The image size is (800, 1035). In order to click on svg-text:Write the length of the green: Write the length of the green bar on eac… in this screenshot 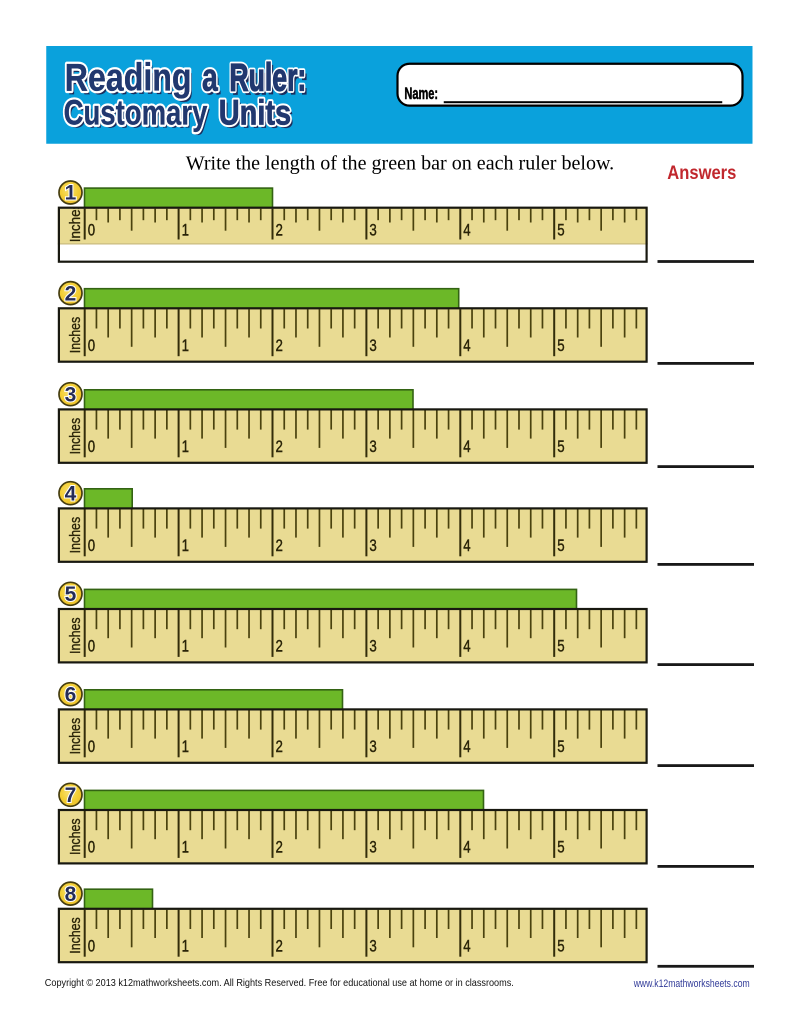, I will do `click(400, 163)`.